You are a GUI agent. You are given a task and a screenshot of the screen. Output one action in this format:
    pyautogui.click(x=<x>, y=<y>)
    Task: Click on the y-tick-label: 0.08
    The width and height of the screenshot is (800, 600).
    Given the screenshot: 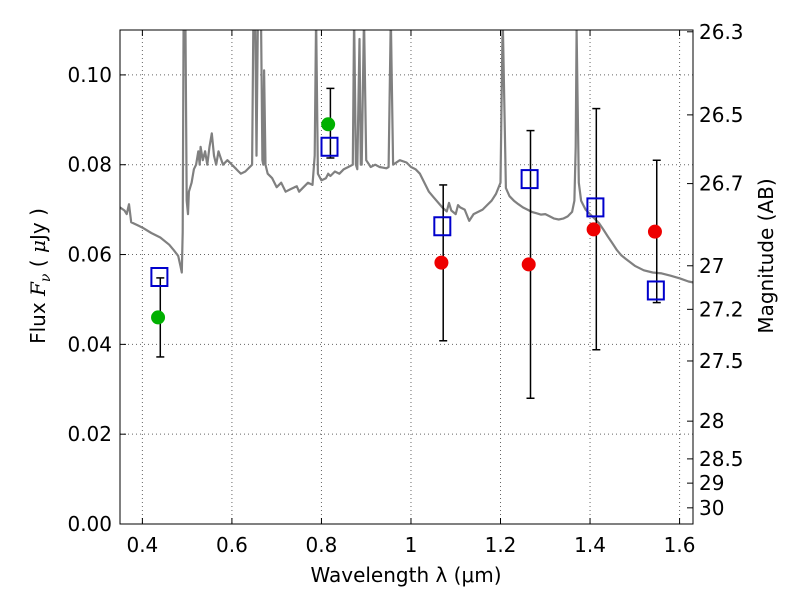 What is the action you would take?
    pyautogui.click(x=89, y=165)
    